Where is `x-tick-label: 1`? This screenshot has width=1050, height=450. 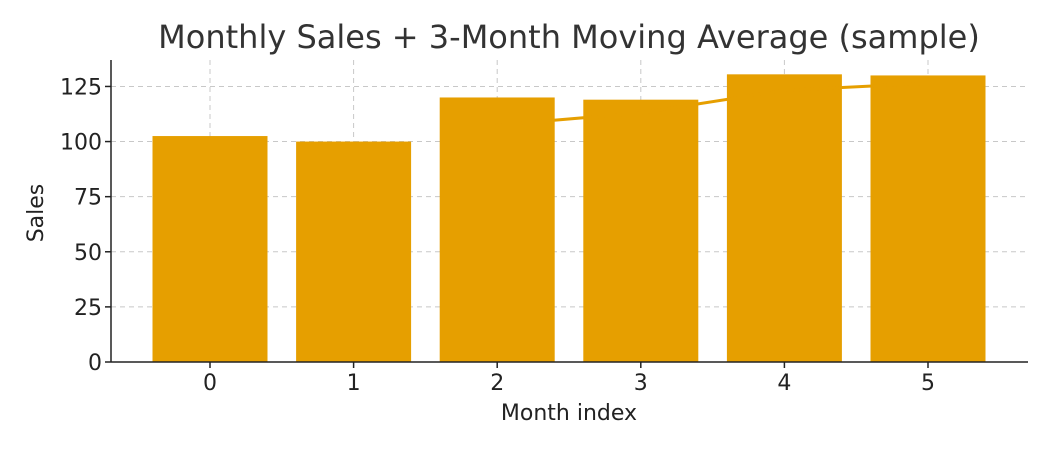 x-tick-label: 1 is located at coordinates (354, 383).